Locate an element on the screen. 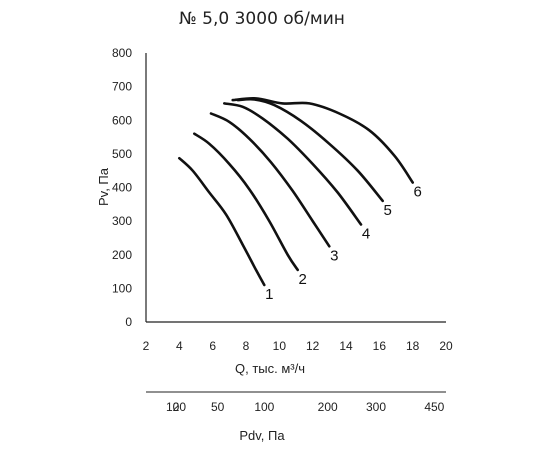 The height and width of the screenshot is (450, 550). curve-label-4: 4 is located at coordinates (366, 233).